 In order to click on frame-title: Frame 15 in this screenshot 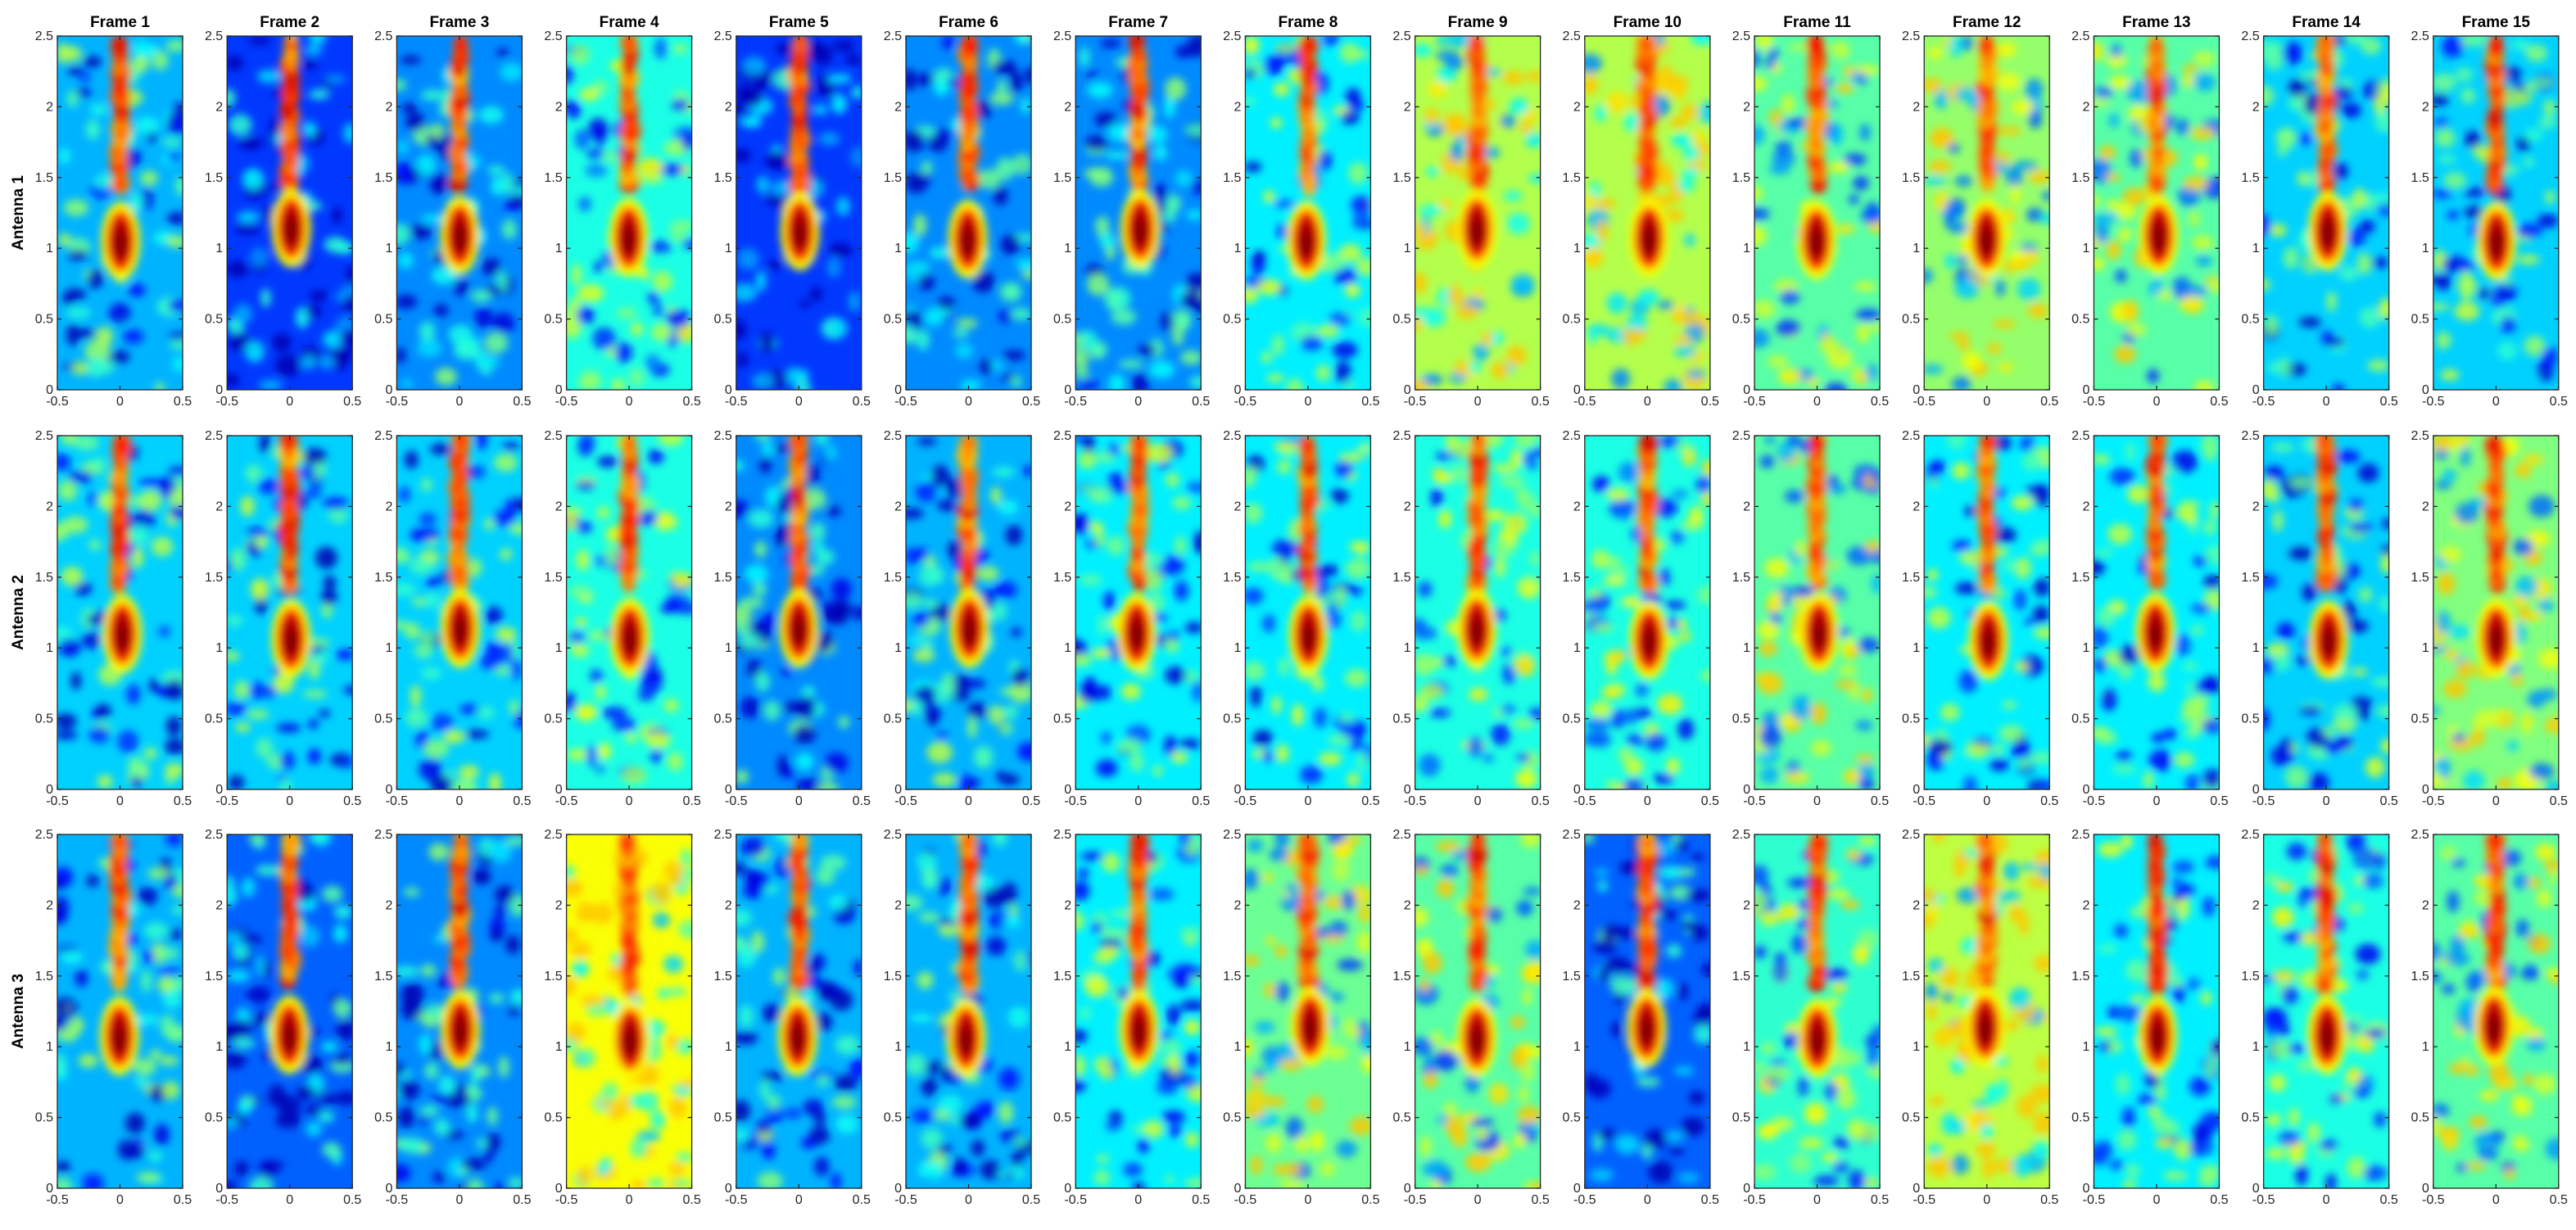, I will do `click(2496, 22)`.